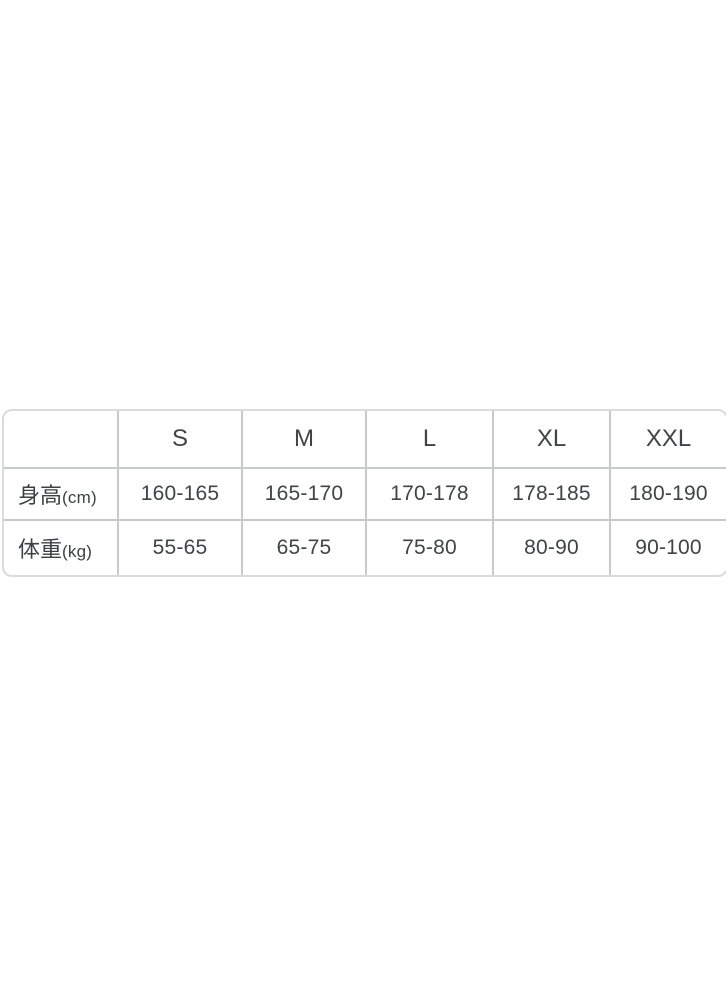 This screenshot has width=726, height=989. I want to click on cell-height-xl: 178-185, so click(550, 493).